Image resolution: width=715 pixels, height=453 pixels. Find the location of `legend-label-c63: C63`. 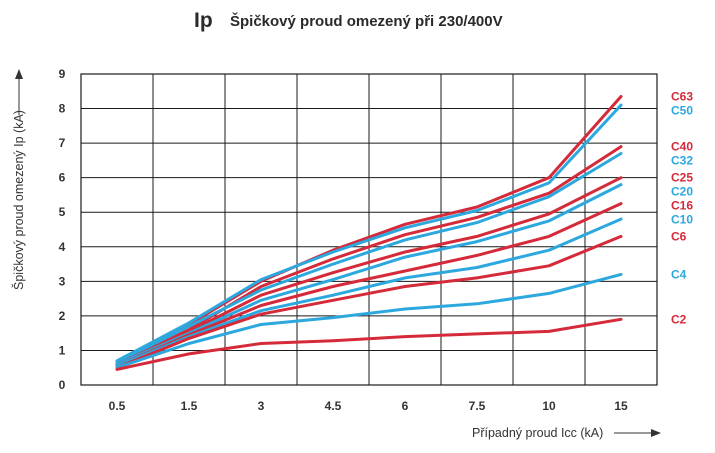

legend-label-c63: C63 is located at coordinates (682, 96).